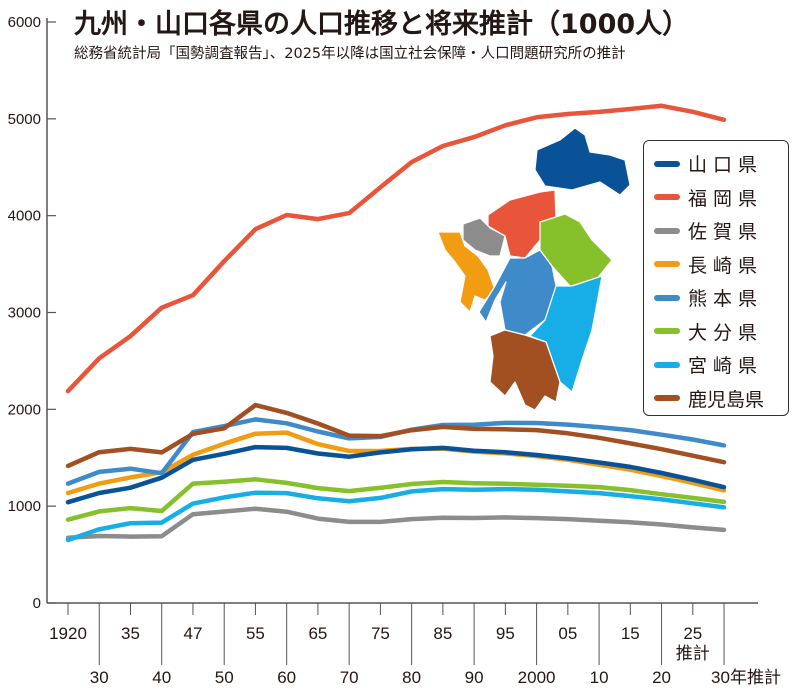  I want to click on x-tick-label: 47, so click(192, 633).